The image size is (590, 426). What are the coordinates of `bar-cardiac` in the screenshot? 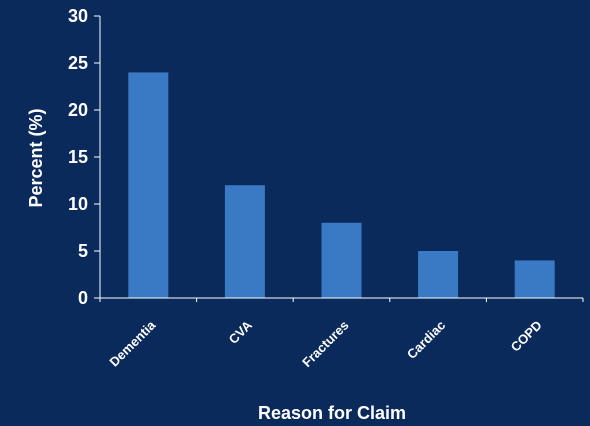 It's located at (438, 274).